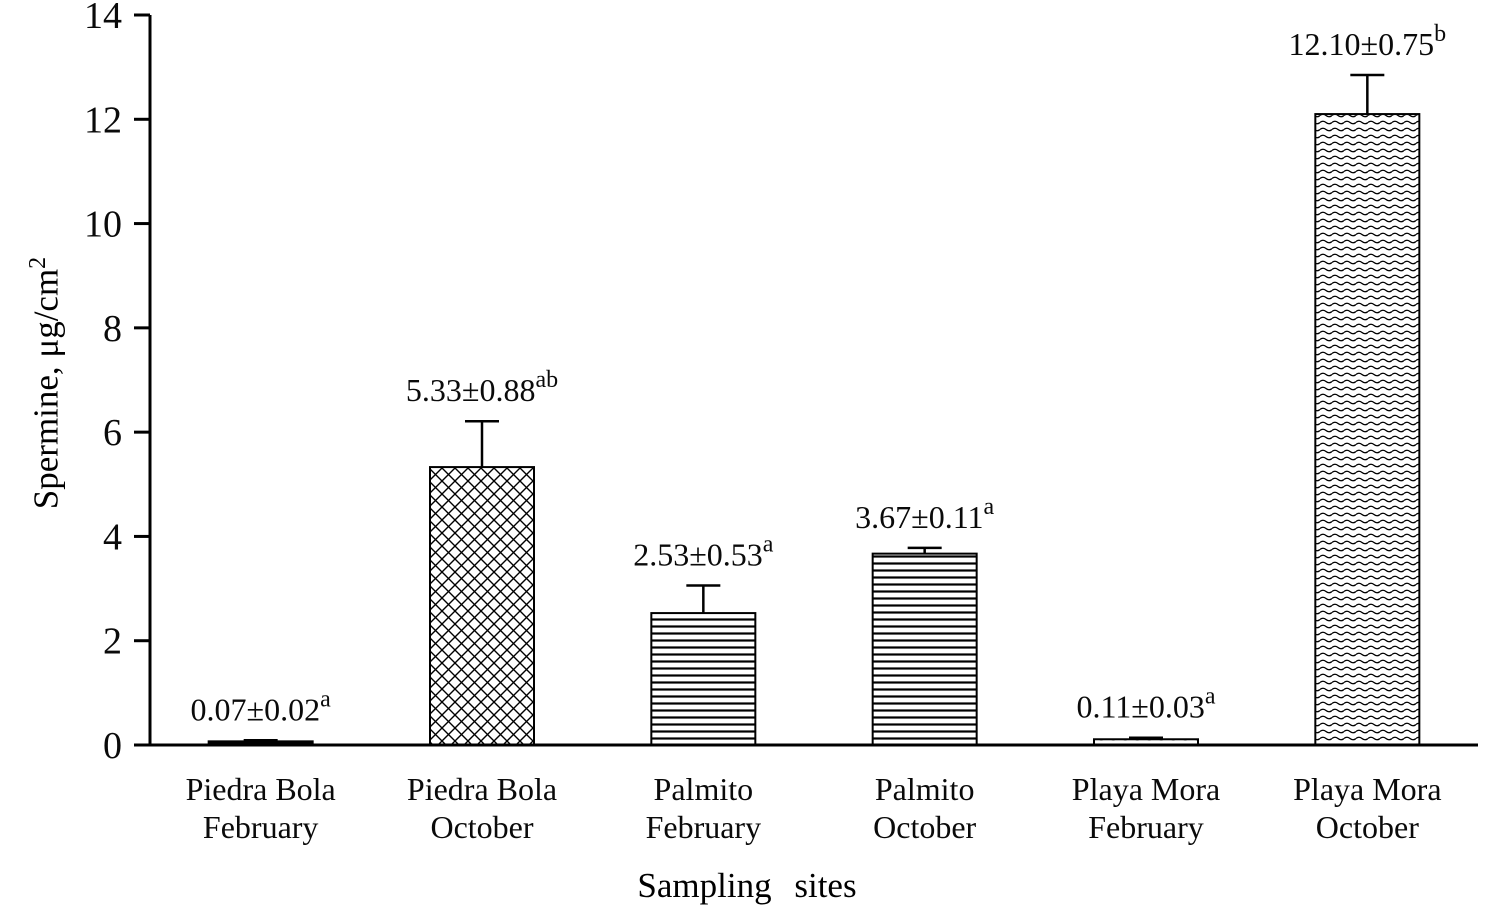  I want to click on y-axis-title: Spermine, μg/cm2, so click(40, 383).